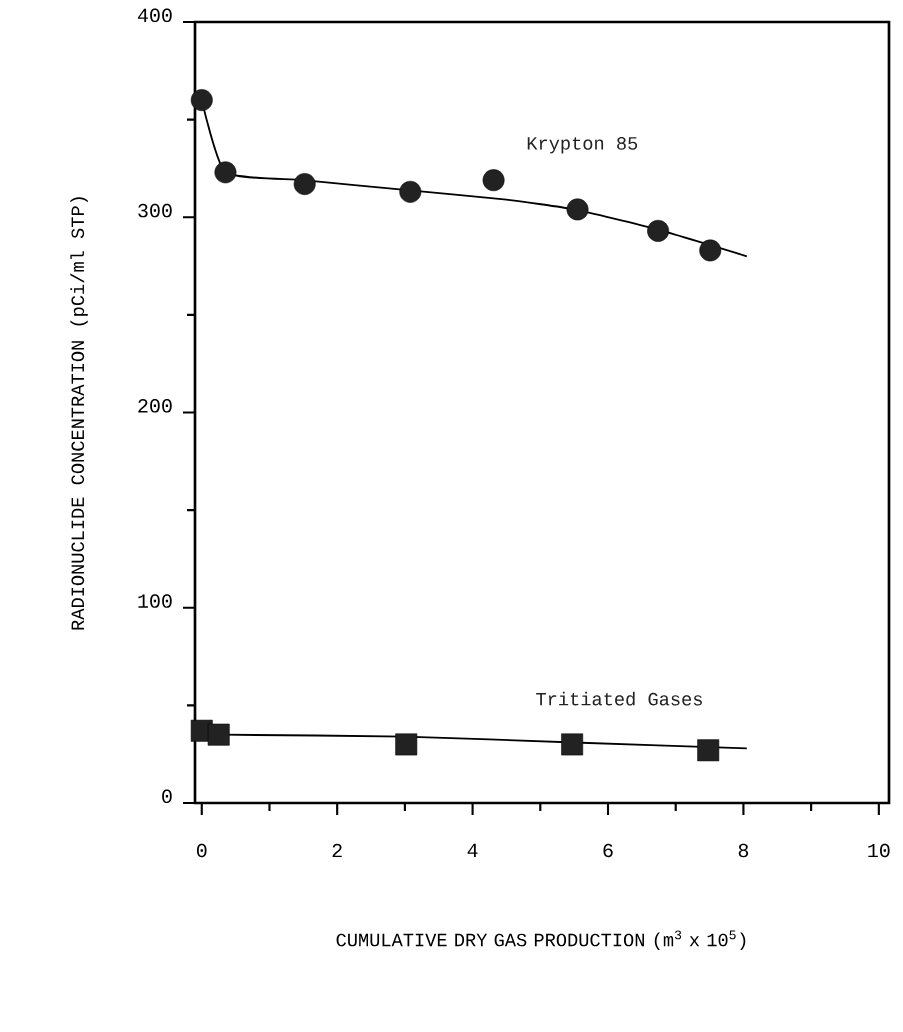 Image resolution: width=903 pixels, height=1032 pixels. Describe the element at coordinates (155, 601) in the screenshot. I see `y-tick-label: 100` at that location.